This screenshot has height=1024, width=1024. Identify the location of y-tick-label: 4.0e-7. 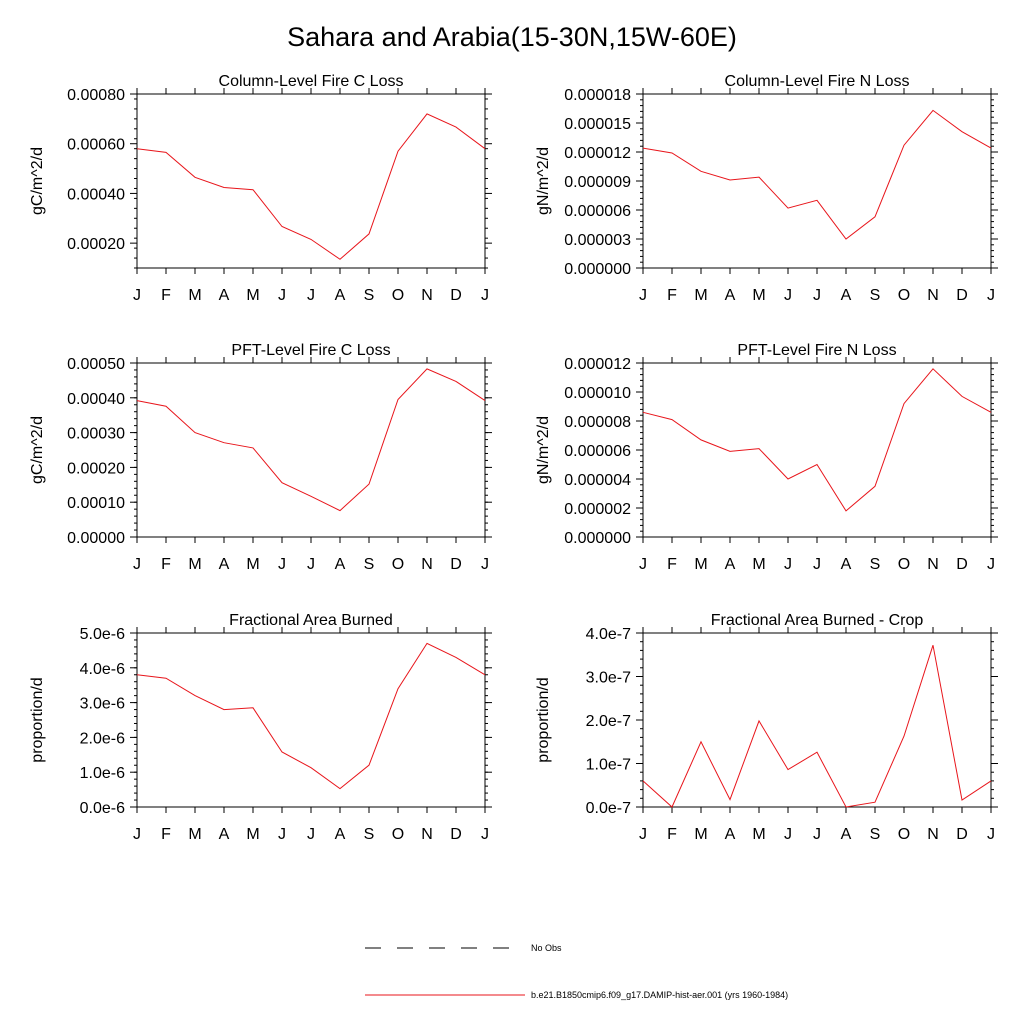
(608, 634).